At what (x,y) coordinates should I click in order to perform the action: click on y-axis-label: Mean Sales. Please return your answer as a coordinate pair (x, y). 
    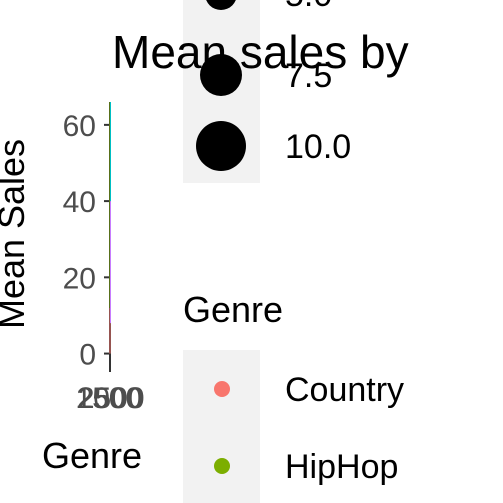
    Looking at the image, I should click on (16, 234).